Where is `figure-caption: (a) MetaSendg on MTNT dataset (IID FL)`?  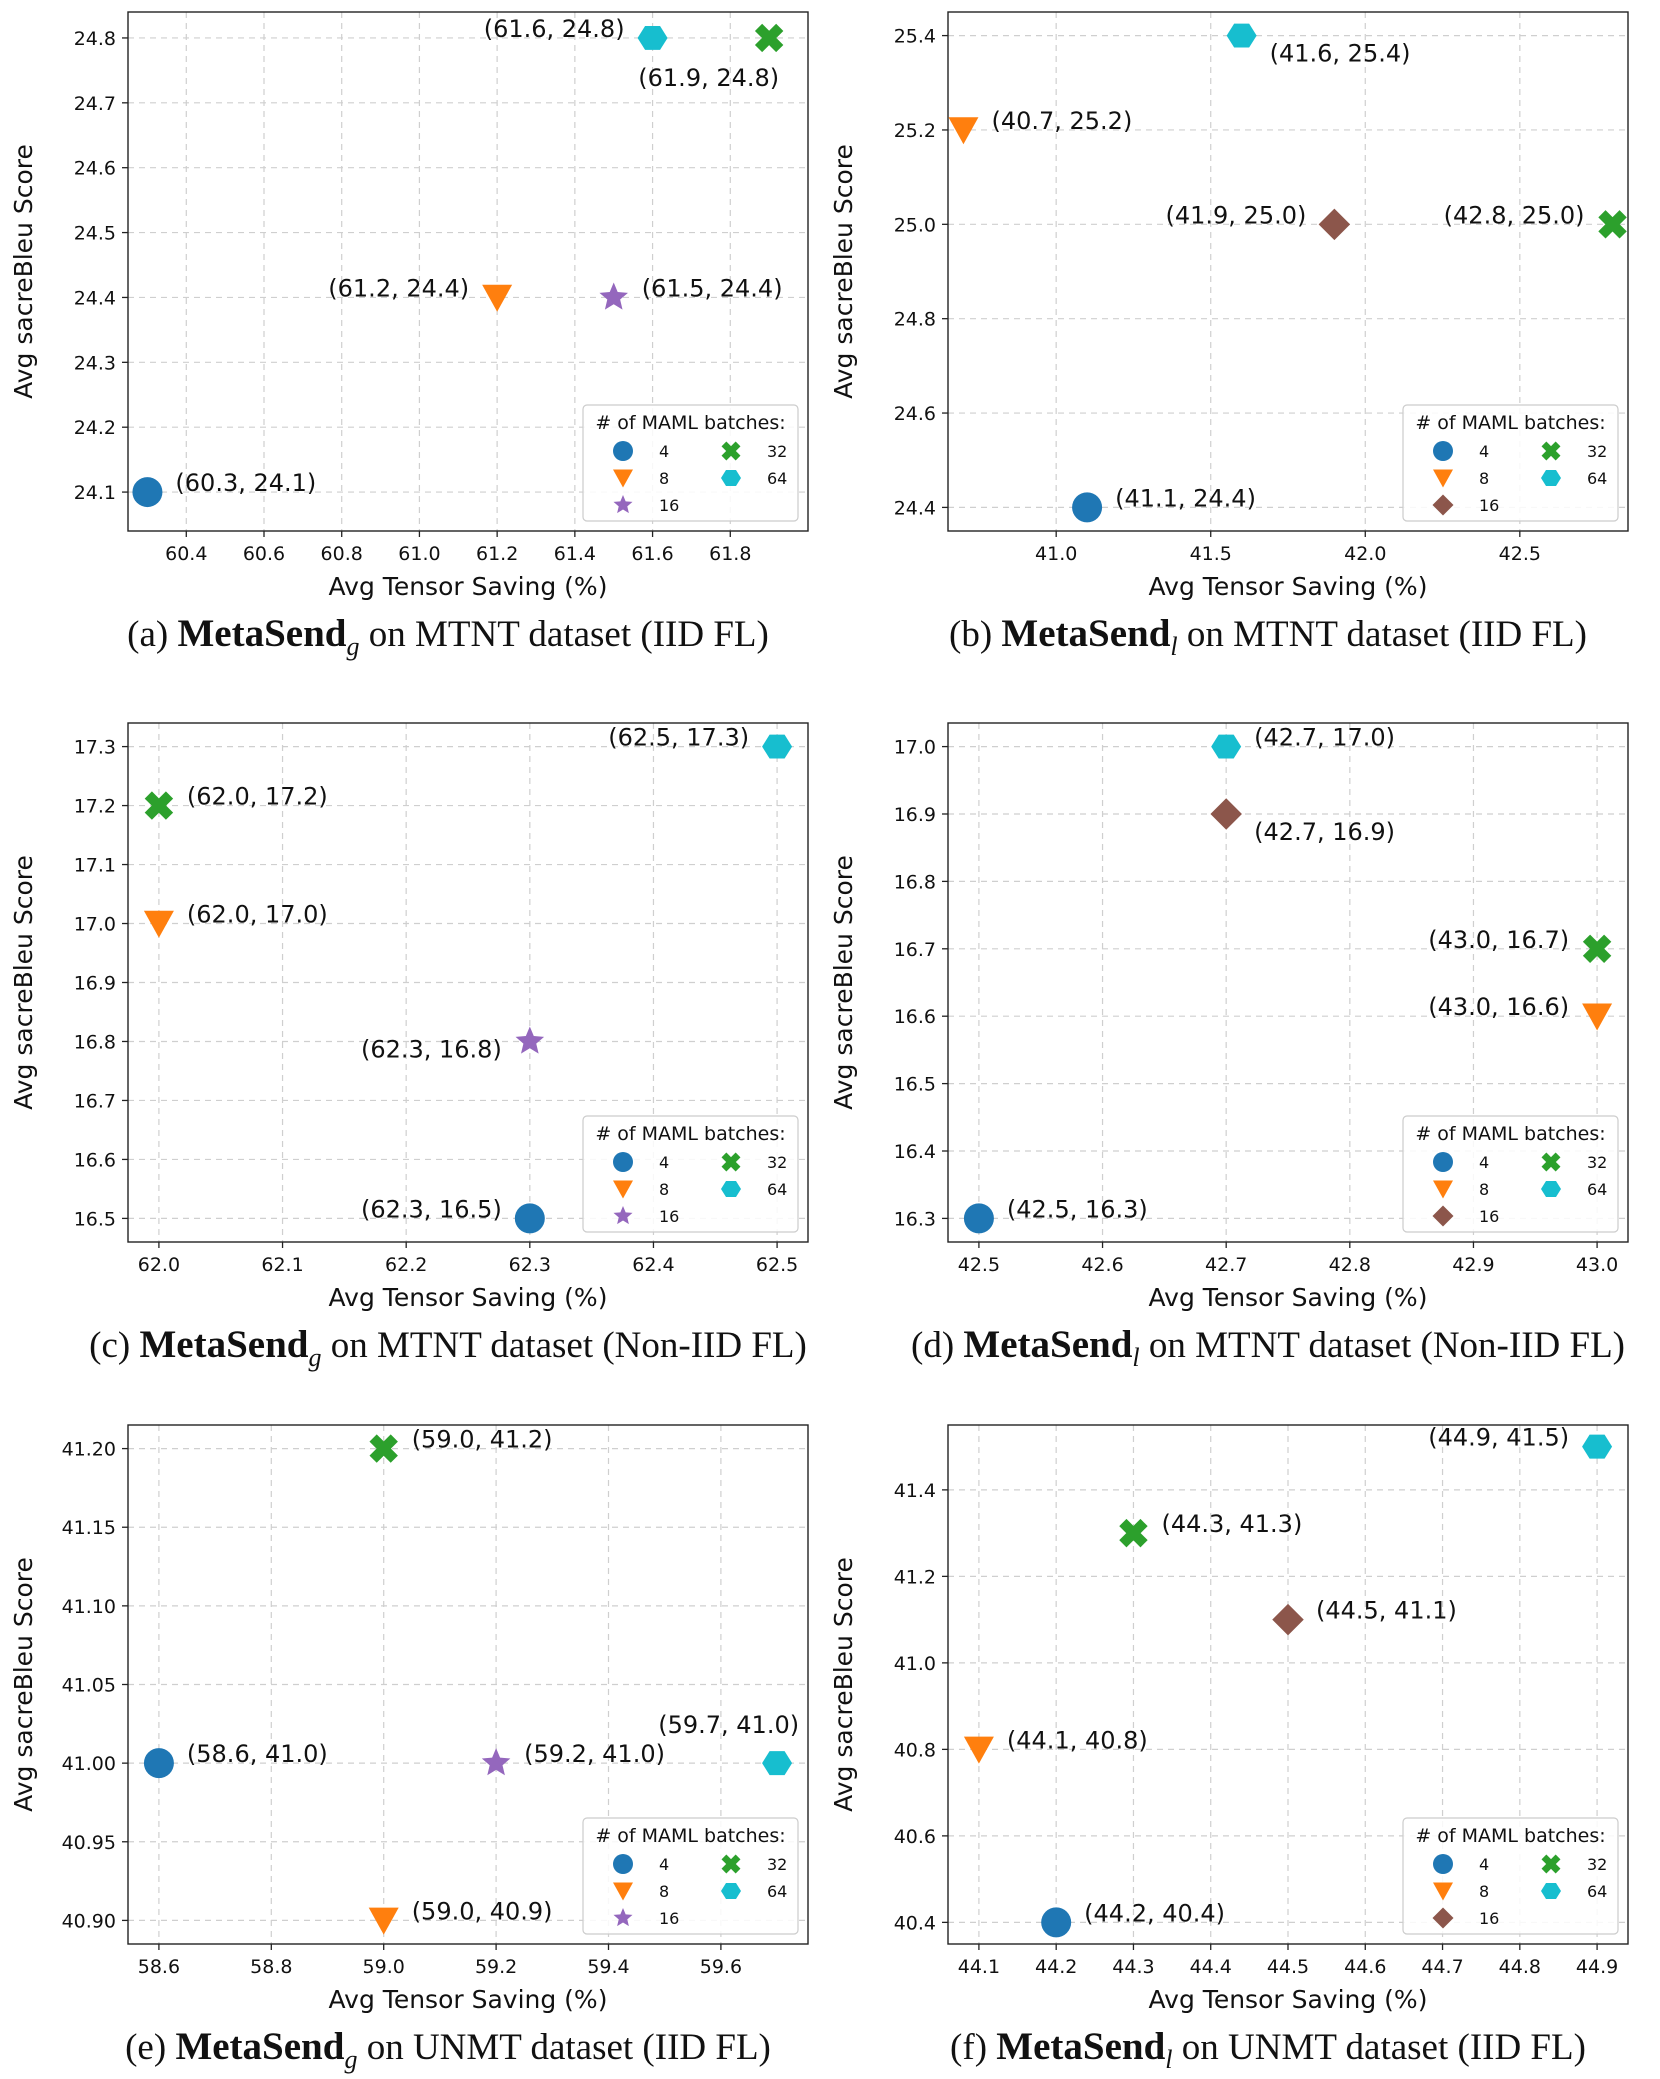 figure-caption: (a) MetaSendg on MTNT dataset (IID FL) is located at coordinates (448, 636).